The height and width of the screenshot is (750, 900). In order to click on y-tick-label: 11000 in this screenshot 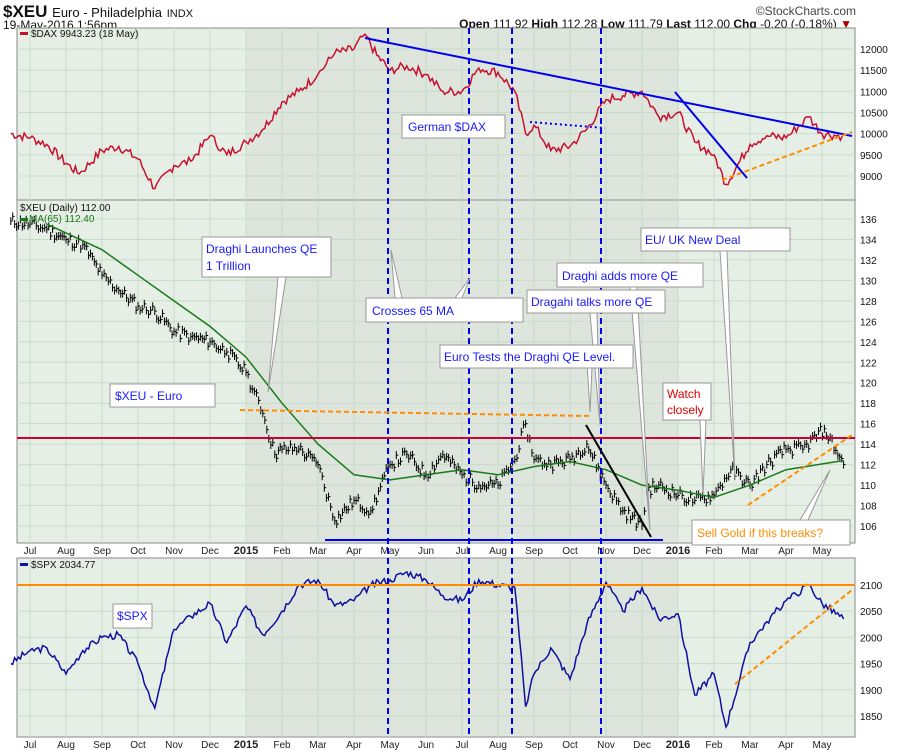, I will do `click(874, 92)`.